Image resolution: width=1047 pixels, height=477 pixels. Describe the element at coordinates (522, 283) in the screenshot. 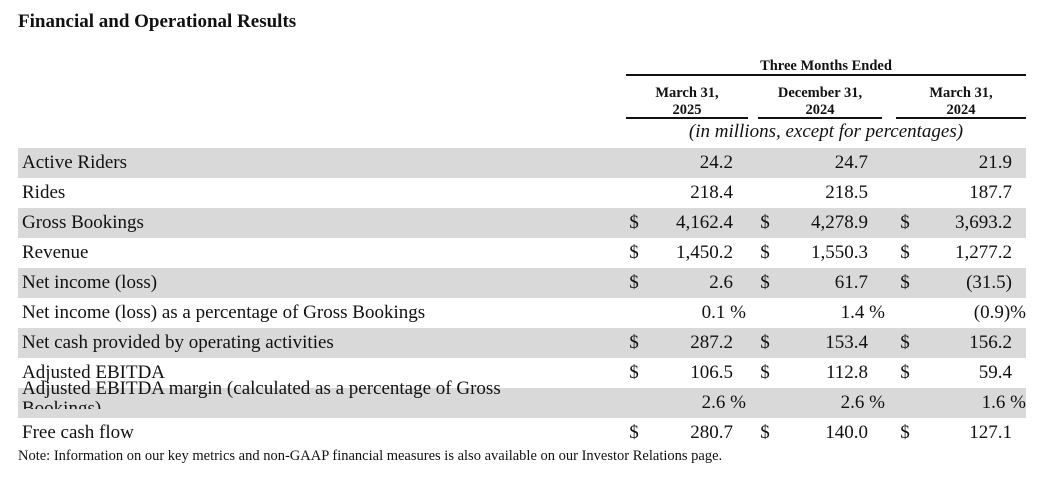

I see `table-row: Net income (loss) $ 2.6 $ 61.7 $ (31.5)` at that location.